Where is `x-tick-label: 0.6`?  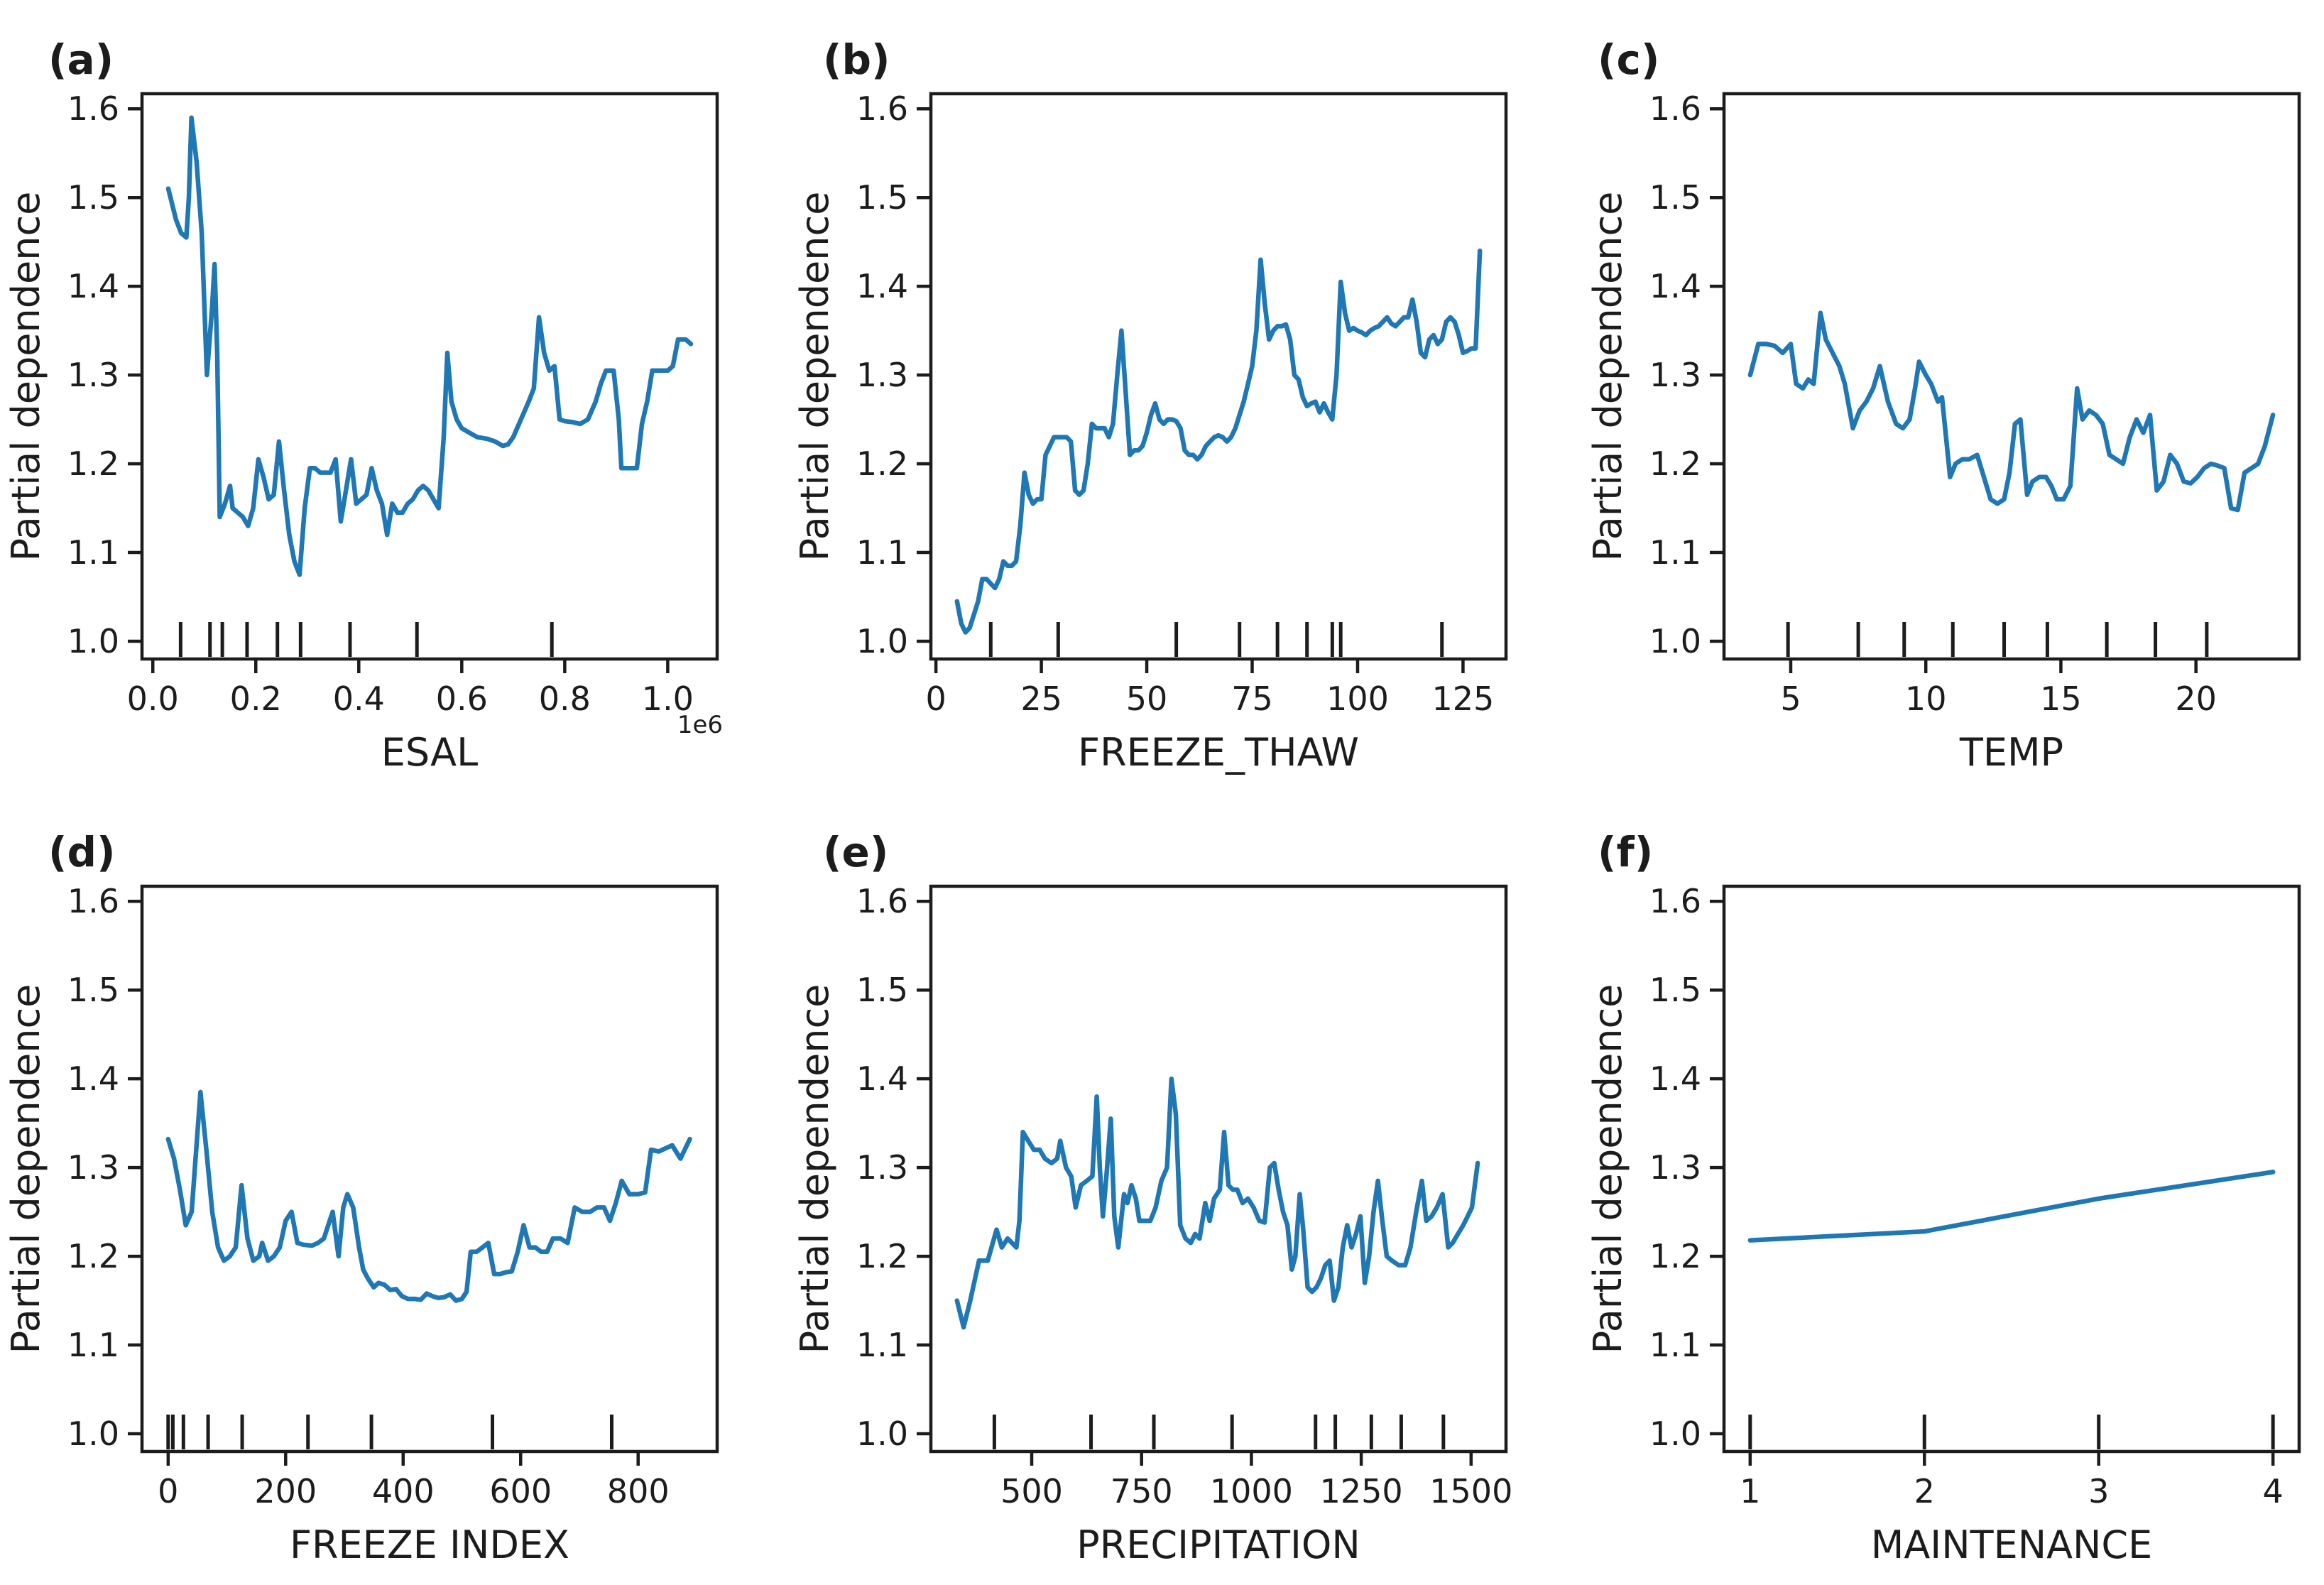
x-tick-label: 0.6 is located at coordinates (462, 699).